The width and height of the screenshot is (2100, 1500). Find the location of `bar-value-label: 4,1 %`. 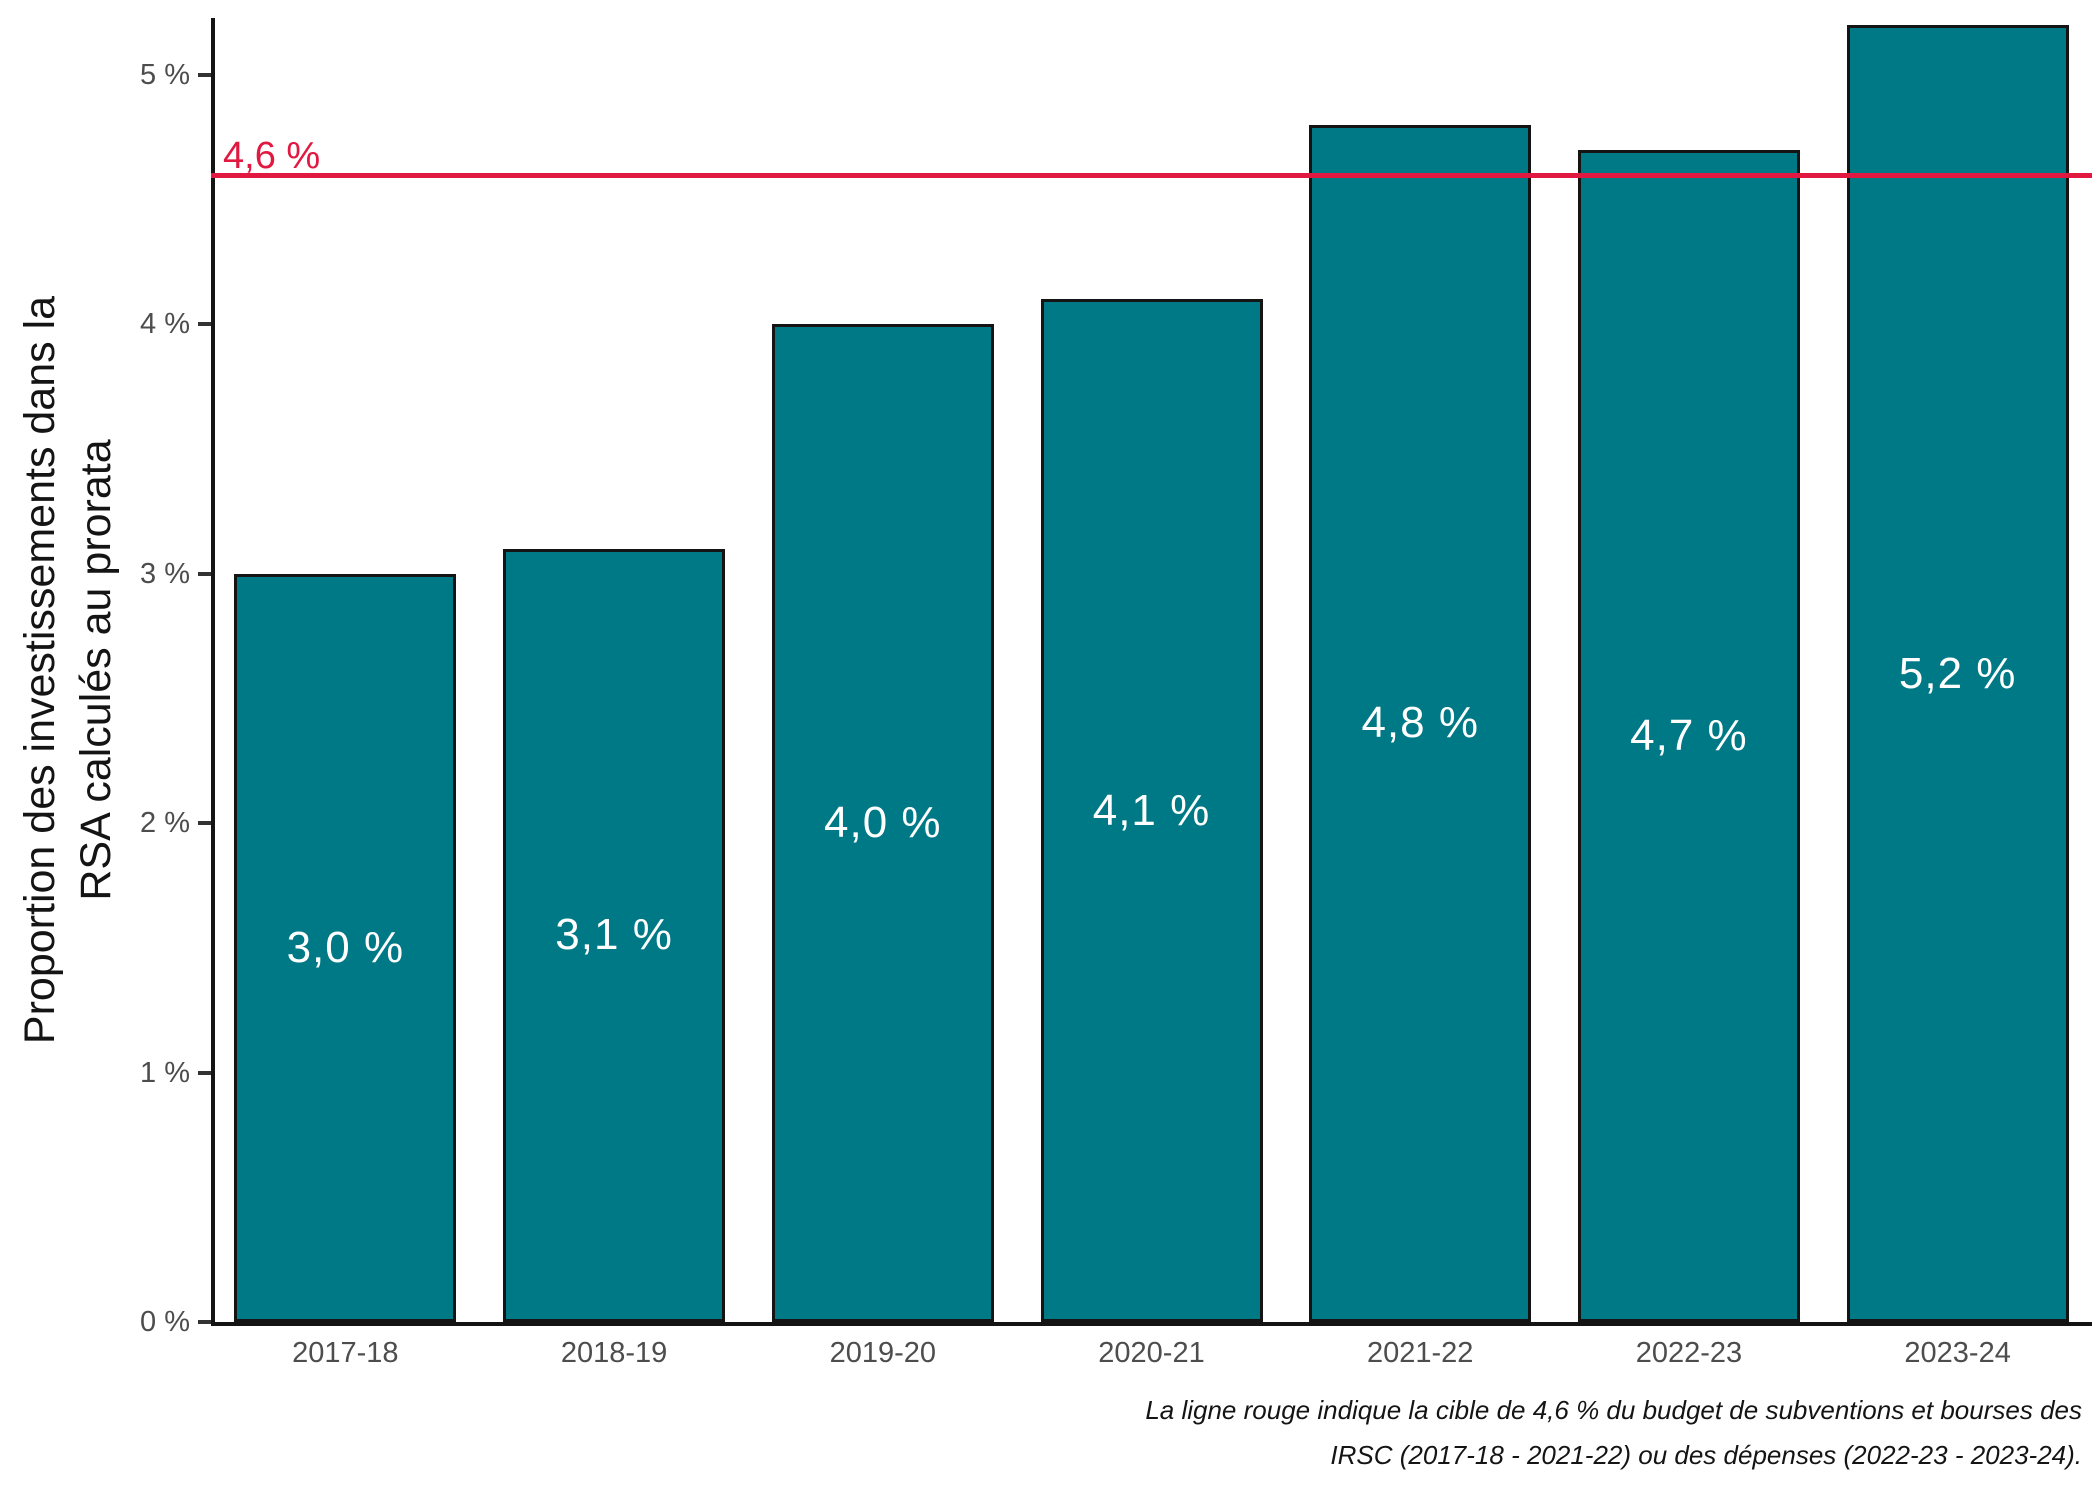

bar-value-label: 4,1 % is located at coordinates (1151, 810).